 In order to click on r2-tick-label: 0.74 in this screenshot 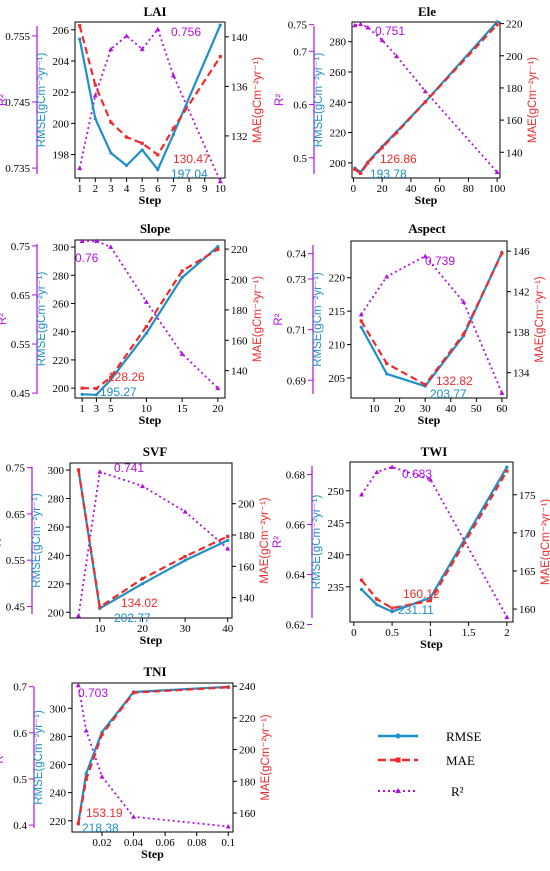, I will do `click(297, 255)`.